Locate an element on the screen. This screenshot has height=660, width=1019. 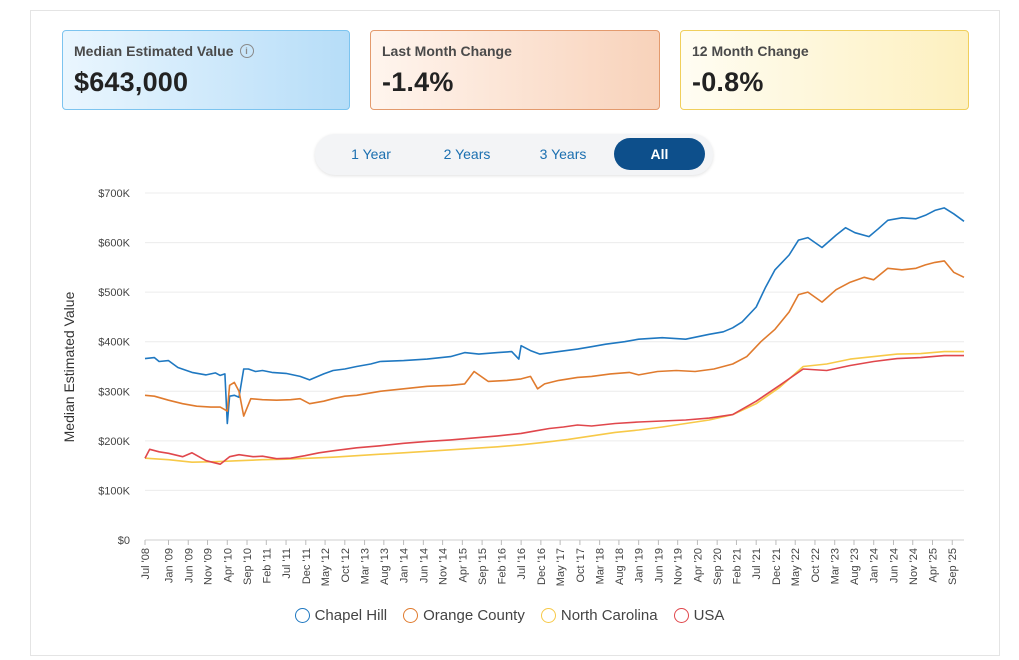
x-tick-label: Jan '14 is located at coordinates (405, 565).